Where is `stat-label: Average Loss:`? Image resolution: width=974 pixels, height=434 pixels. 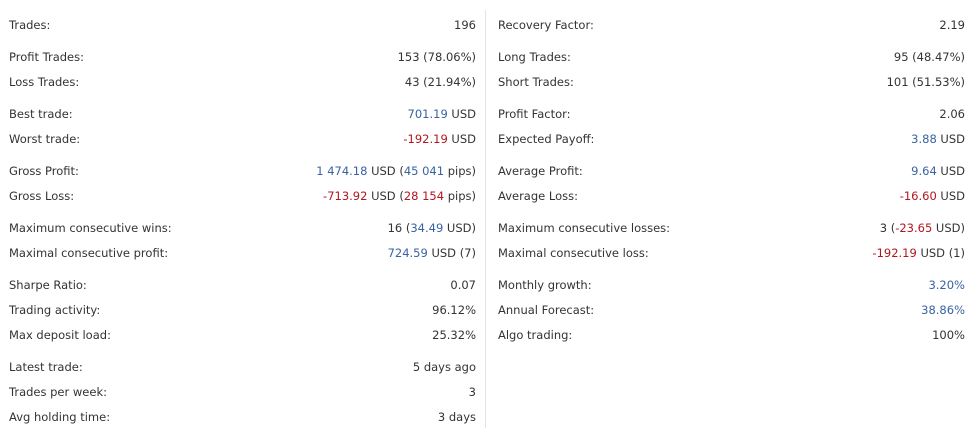
stat-label: Average Loss: is located at coordinates (538, 196).